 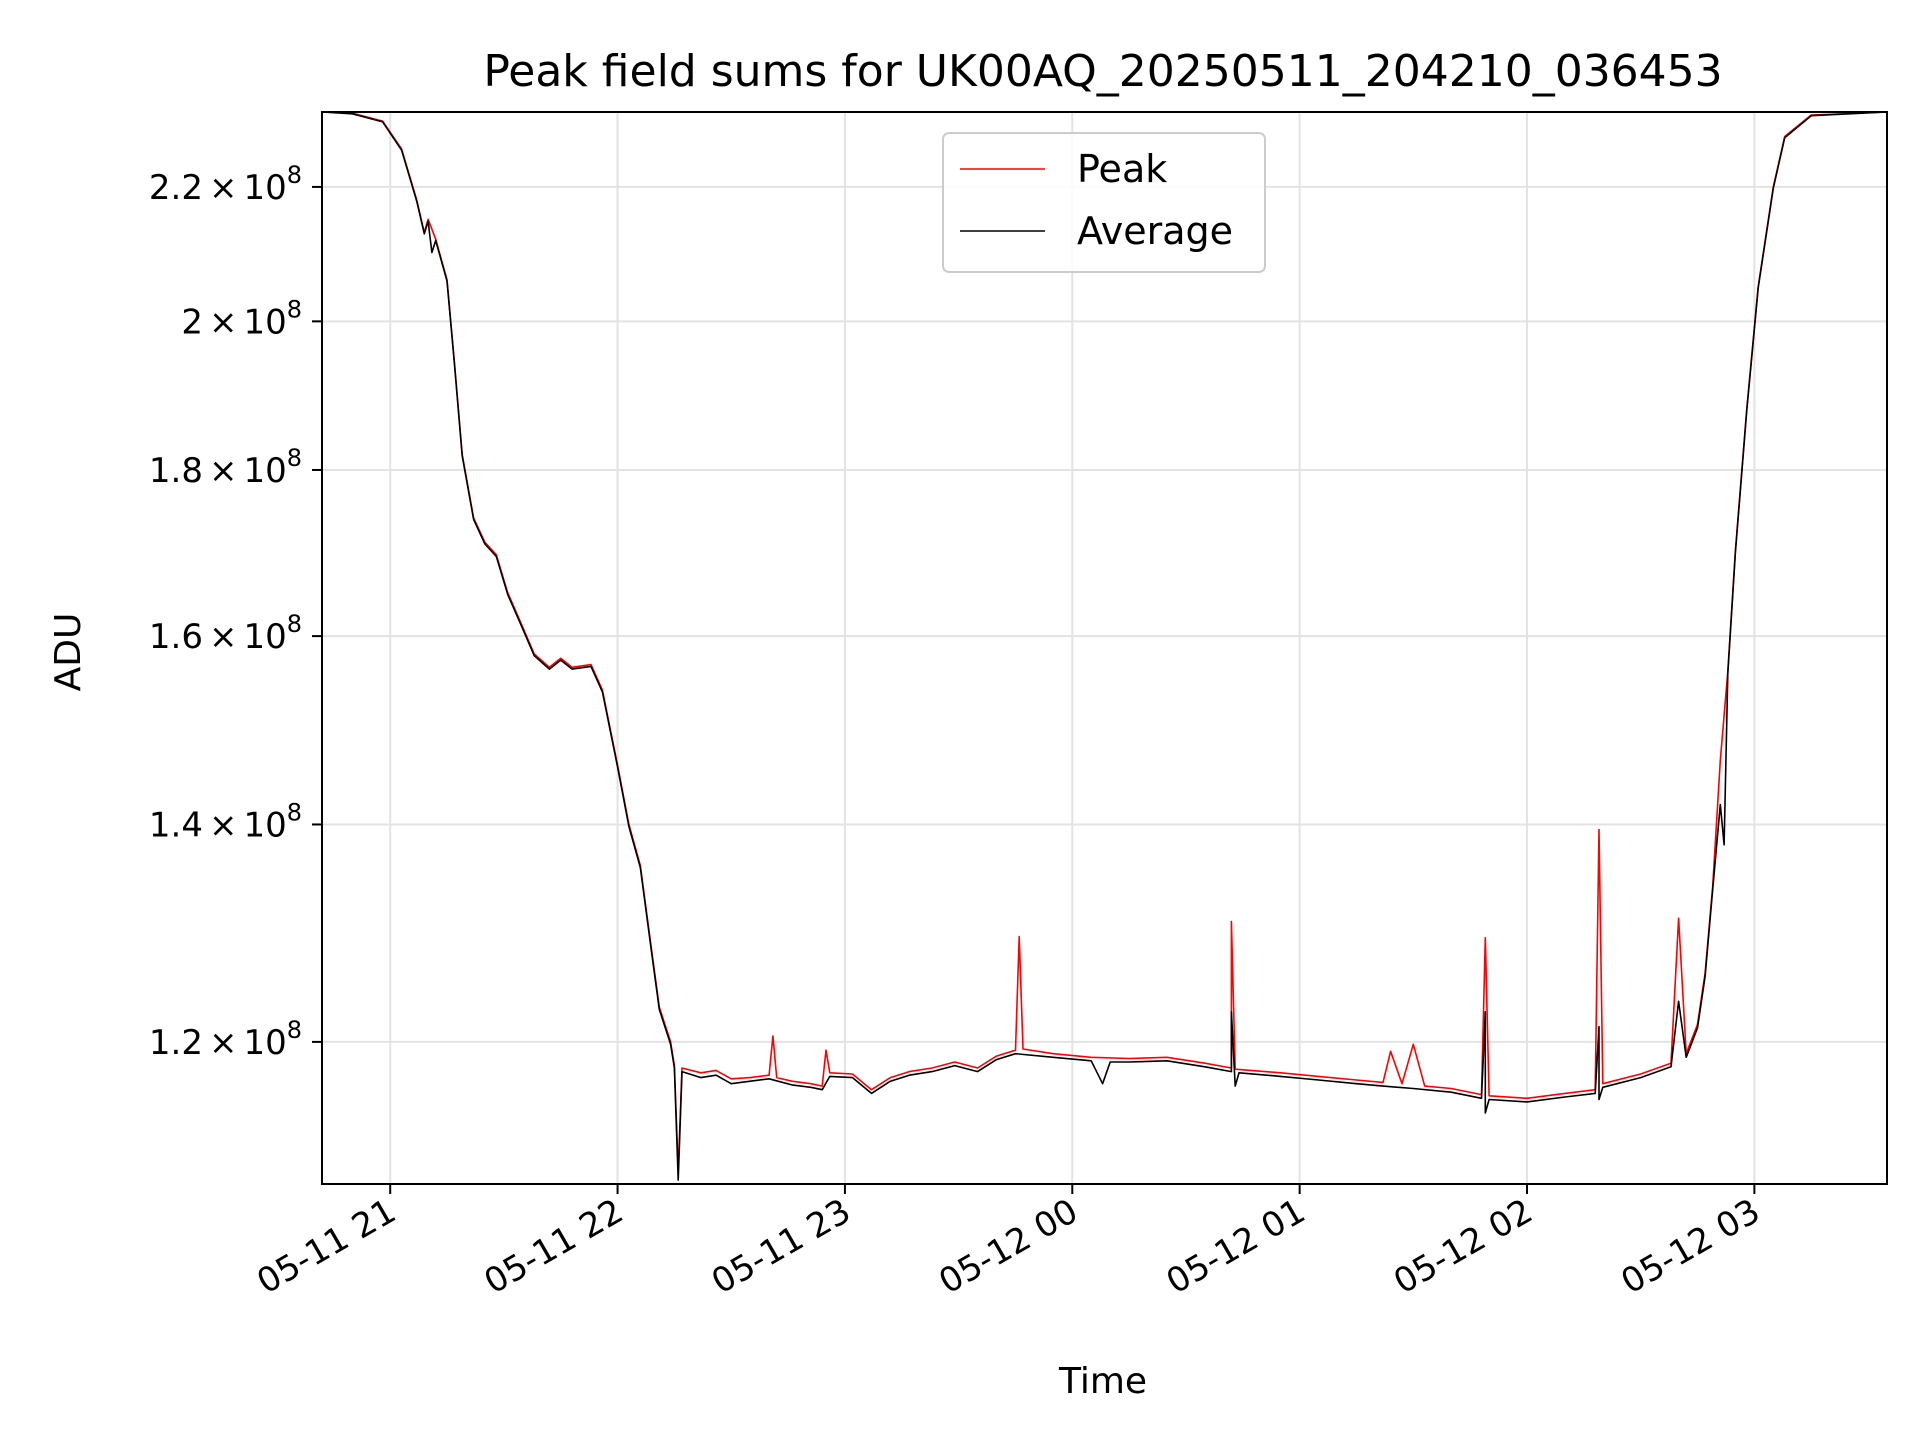 What do you see at coordinates (176, 188) in the screenshot?
I see `y-tick-mantissa: 2.2` at bounding box center [176, 188].